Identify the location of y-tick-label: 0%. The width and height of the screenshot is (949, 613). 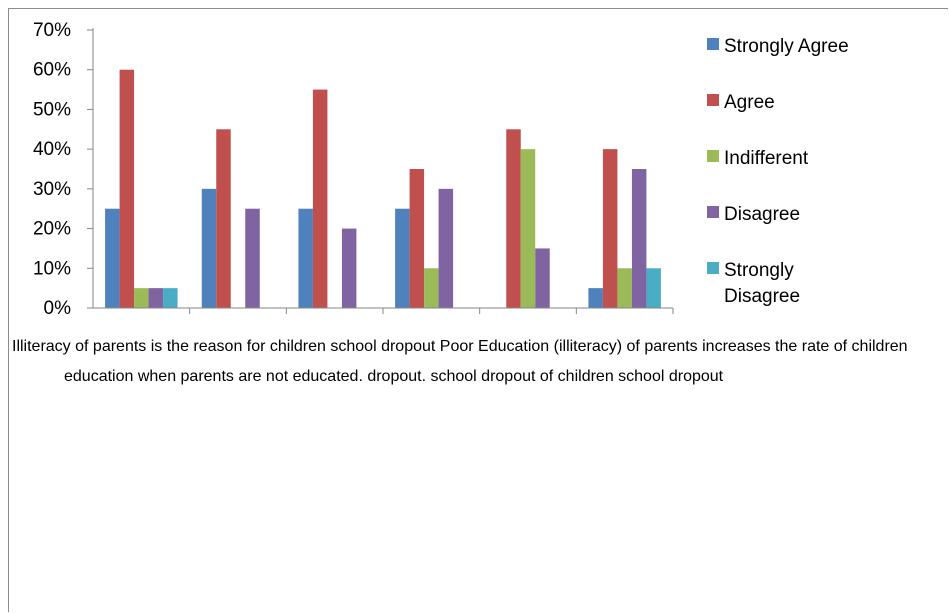
(58, 308).